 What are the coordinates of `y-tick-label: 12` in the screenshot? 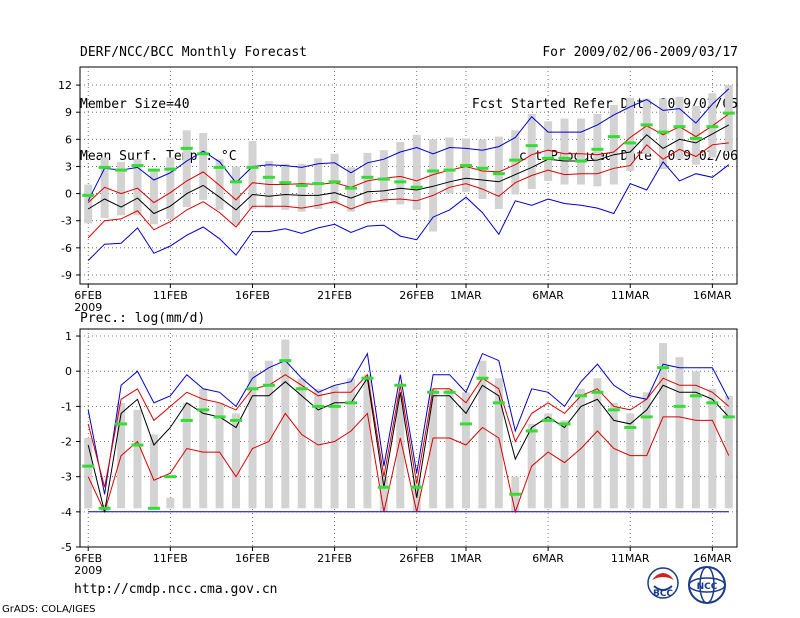 It's located at (65, 85).